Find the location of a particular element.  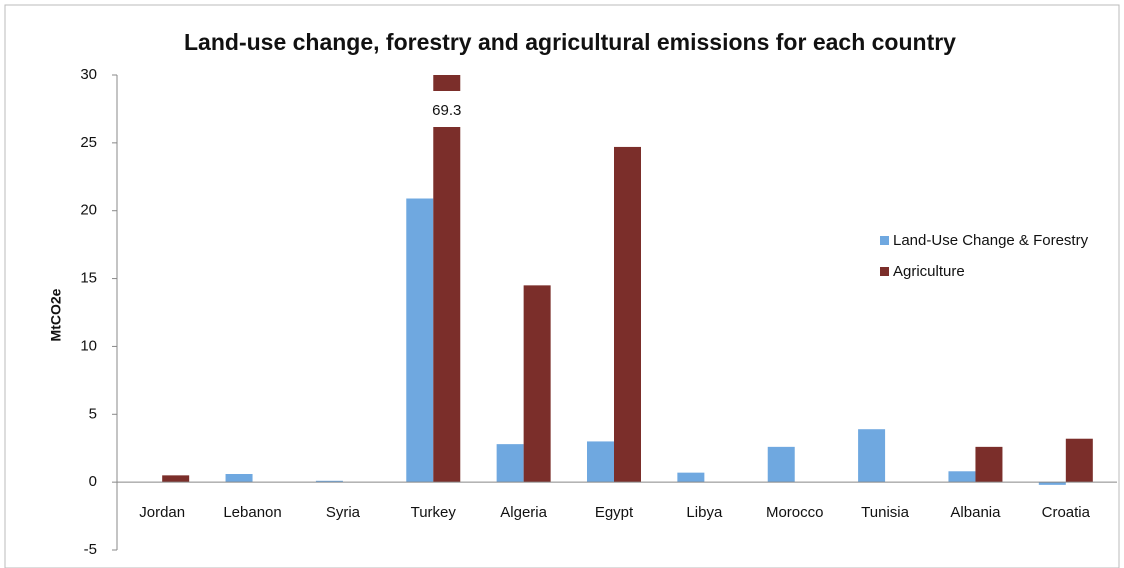

y-tick-label: 20 is located at coordinates (88, 210).